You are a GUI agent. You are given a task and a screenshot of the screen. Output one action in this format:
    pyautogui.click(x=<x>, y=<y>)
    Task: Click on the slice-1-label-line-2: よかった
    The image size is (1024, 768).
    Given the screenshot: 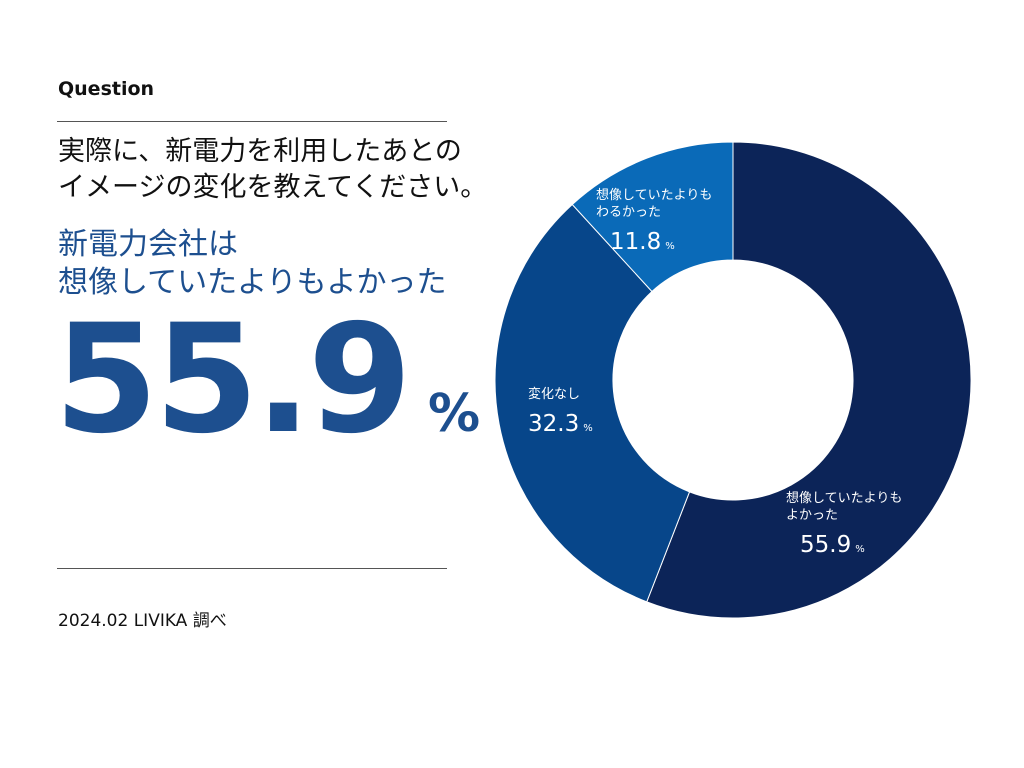 What is the action you would take?
    pyautogui.click(x=812, y=515)
    